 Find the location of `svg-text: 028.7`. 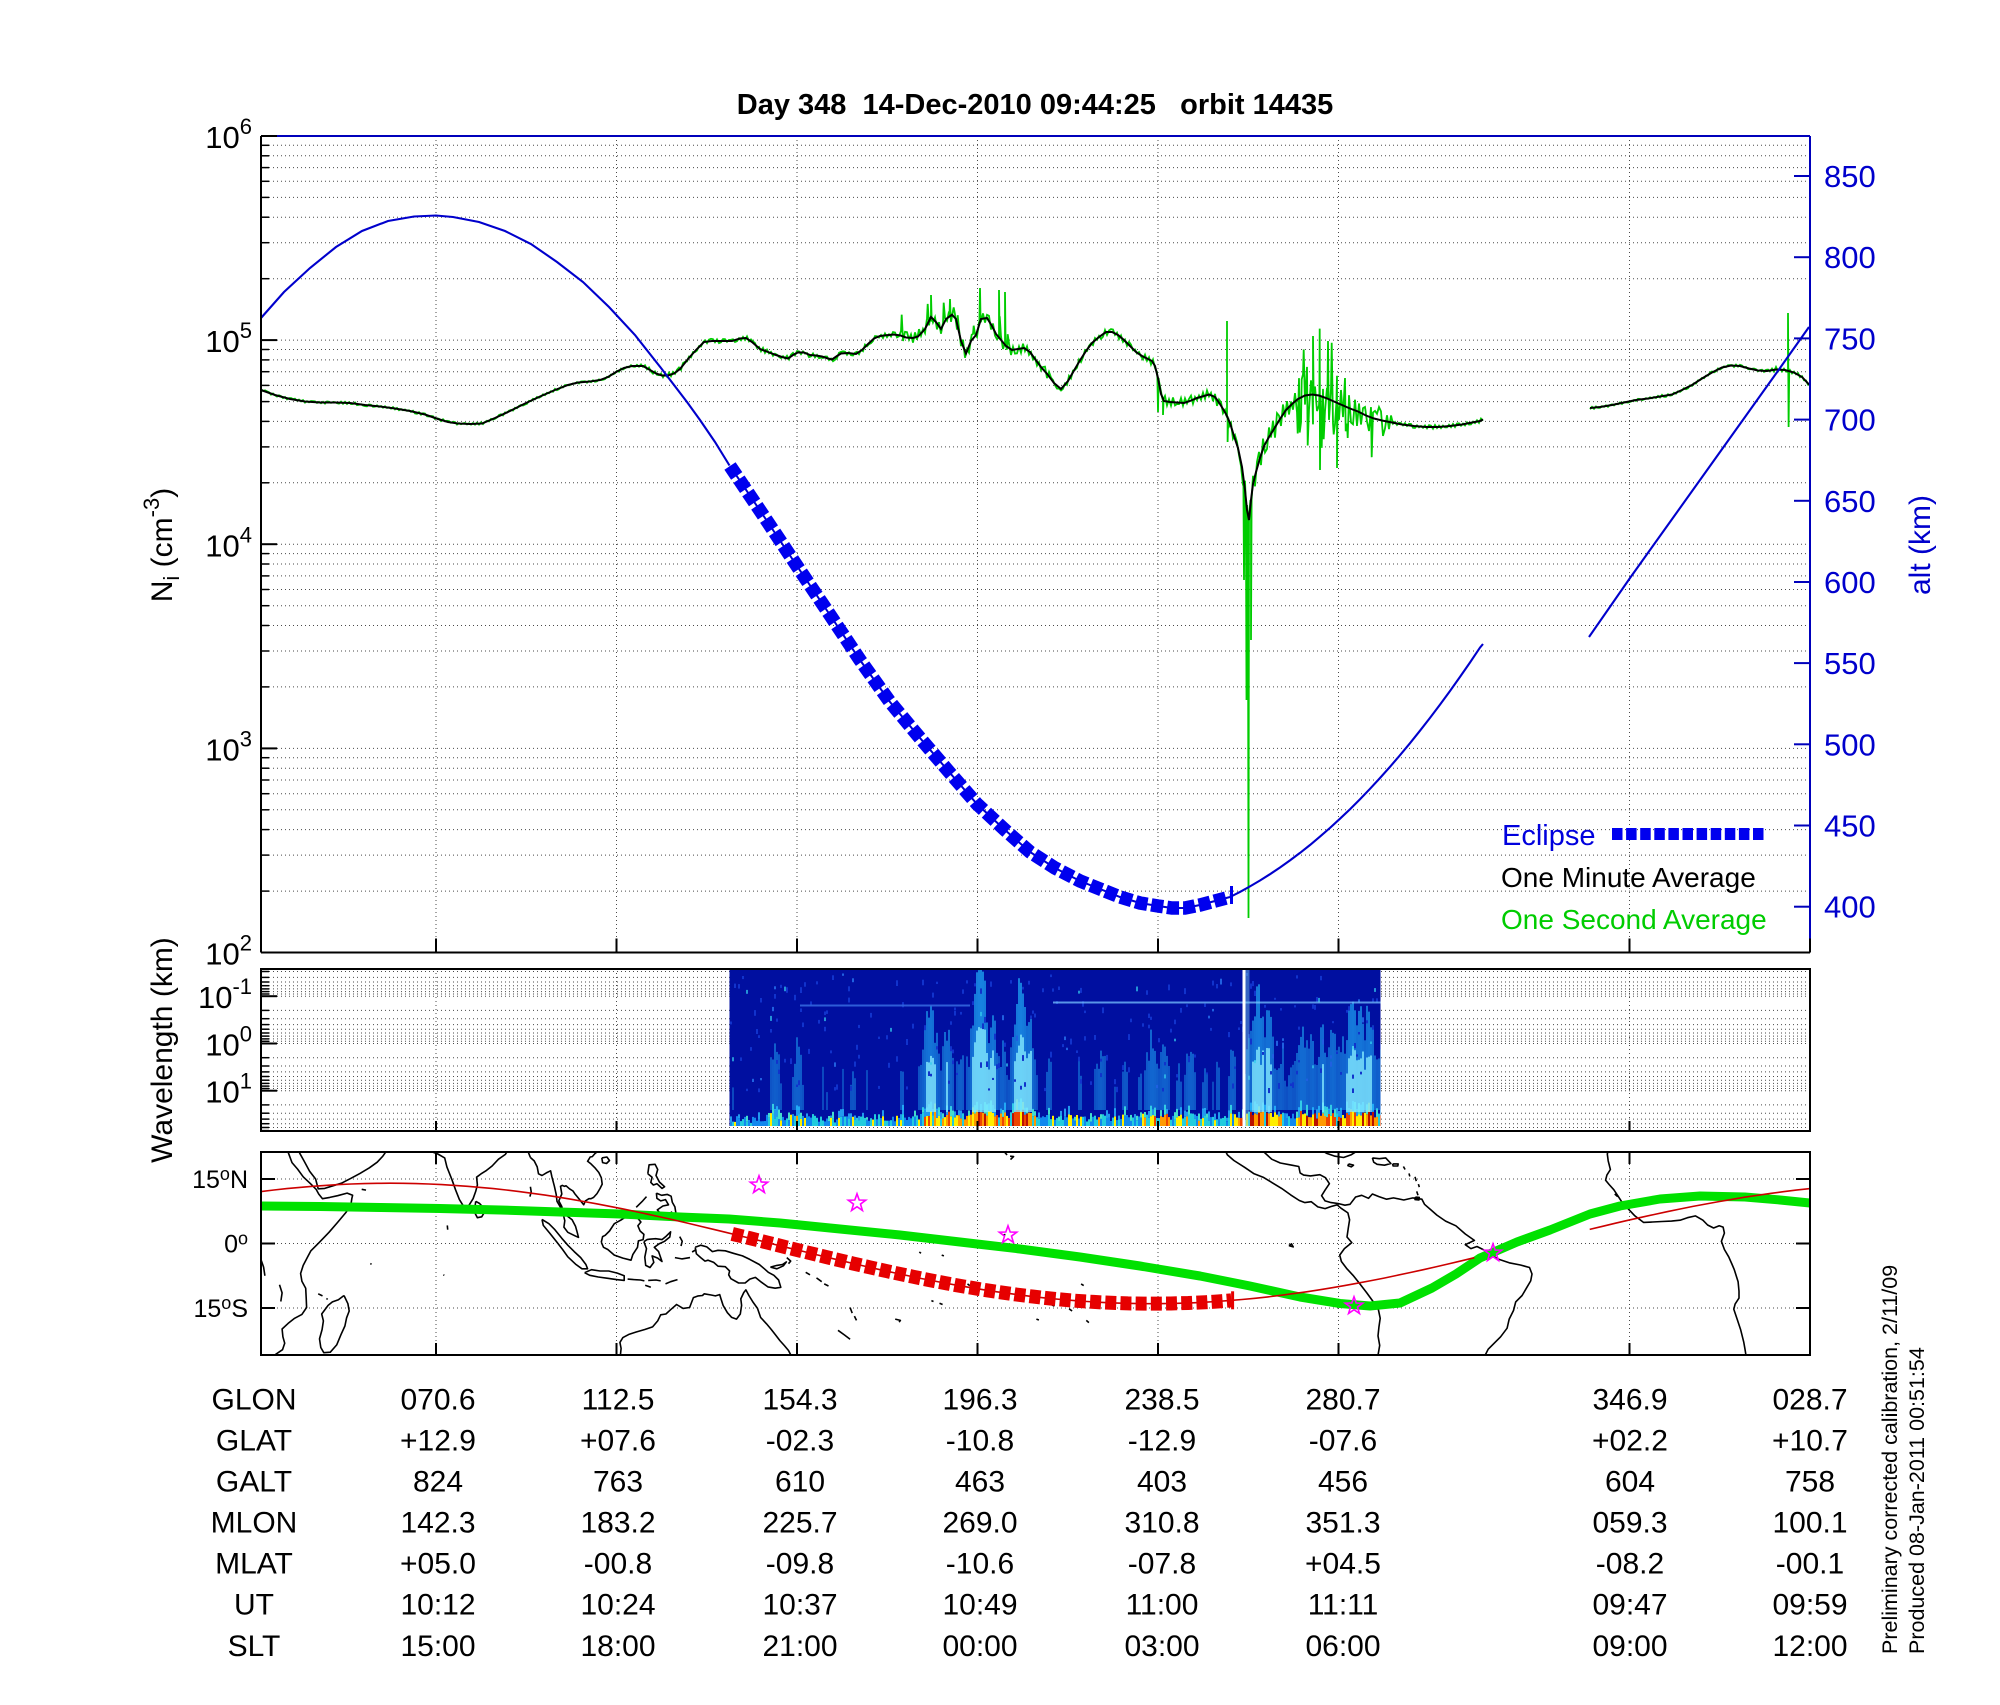

svg-text: 028.7 is located at coordinates (1809, 1399).